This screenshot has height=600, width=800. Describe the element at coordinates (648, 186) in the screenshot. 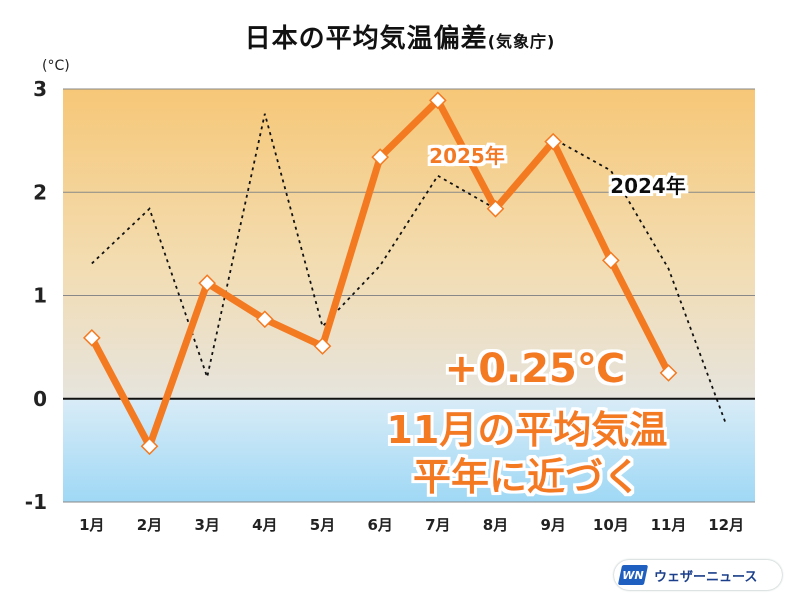

I see `series-2024-label: 2024年` at that location.